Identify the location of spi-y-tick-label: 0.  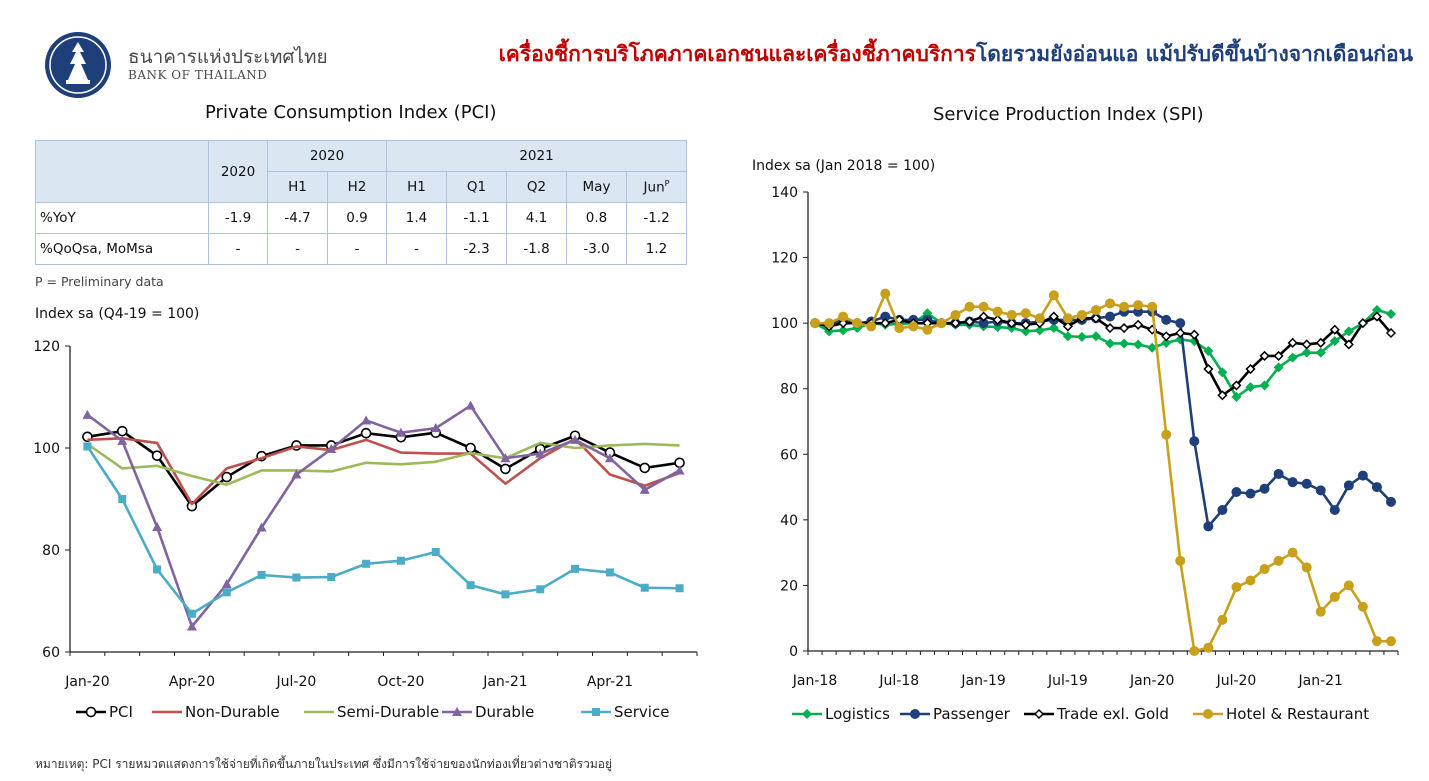
(793, 652).